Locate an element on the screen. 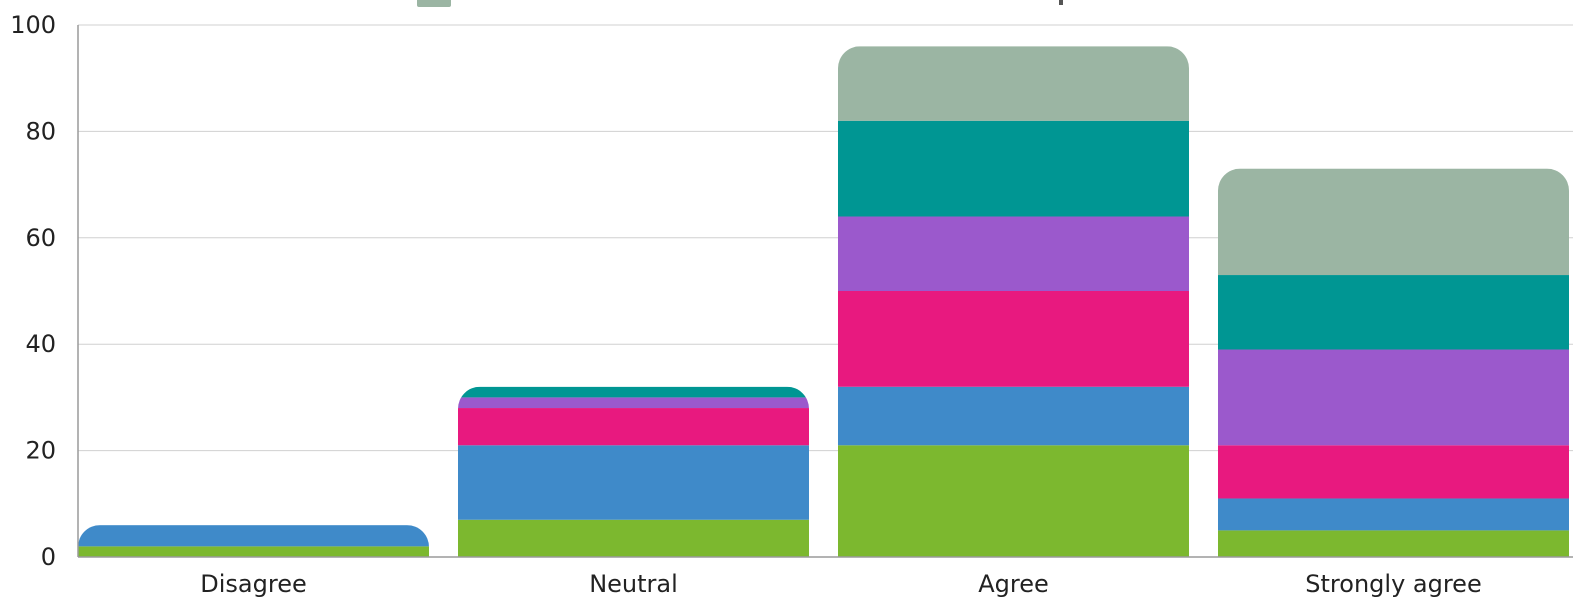 This screenshot has height=602, width=1573. y-tick-label: 80 is located at coordinates (40, 131).